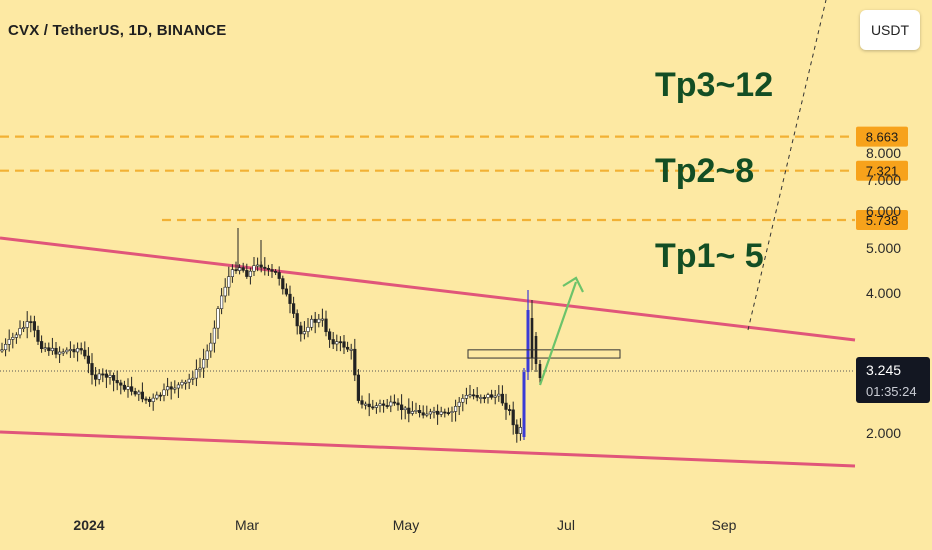 This screenshot has width=932, height=550. I want to click on consolidation-box, so click(544, 354).